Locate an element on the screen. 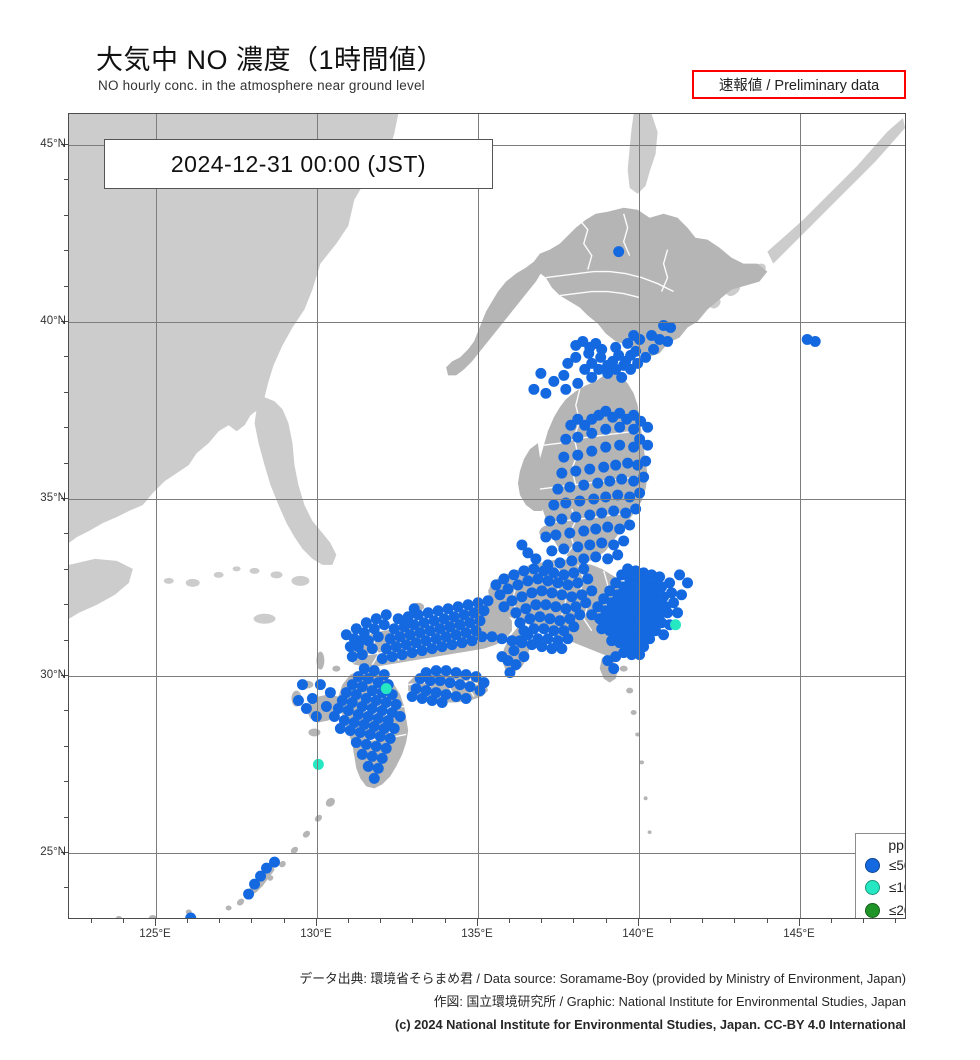  legend-label: ≤100 is located at coordinates (897, 887).